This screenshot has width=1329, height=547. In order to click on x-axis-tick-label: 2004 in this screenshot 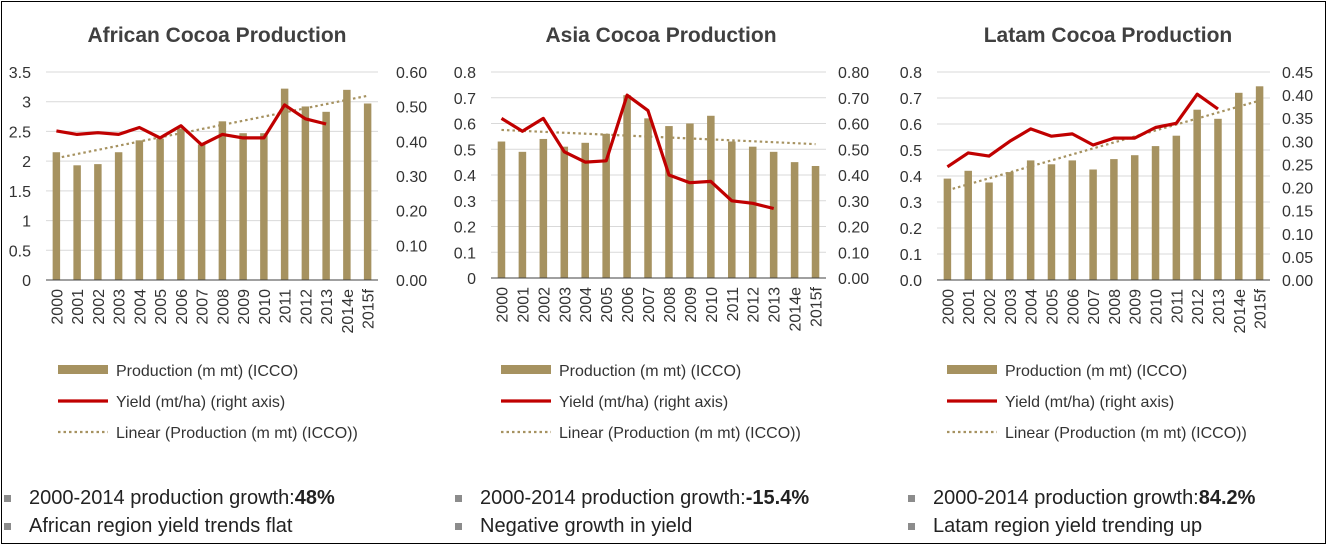, I will do `click(1032, 307)`.